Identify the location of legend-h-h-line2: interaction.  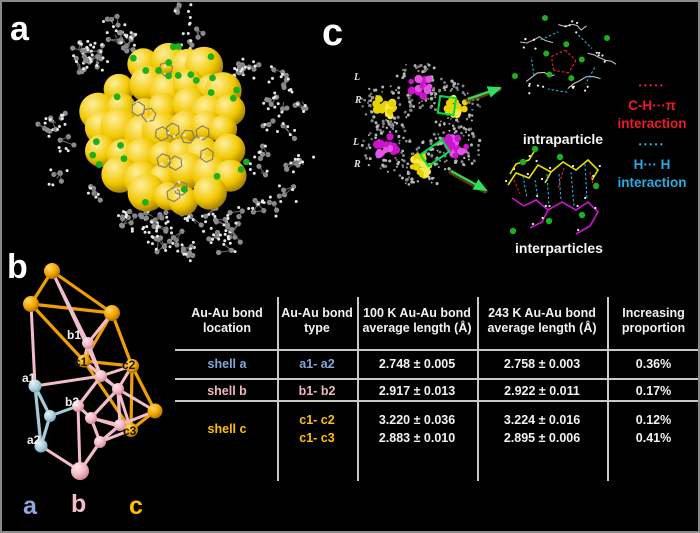
(652, 182).